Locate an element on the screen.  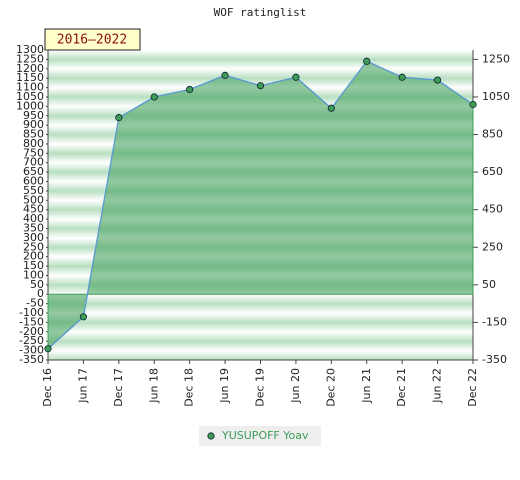
y-tick-label: 1000 is located at coordinates (30, 105).